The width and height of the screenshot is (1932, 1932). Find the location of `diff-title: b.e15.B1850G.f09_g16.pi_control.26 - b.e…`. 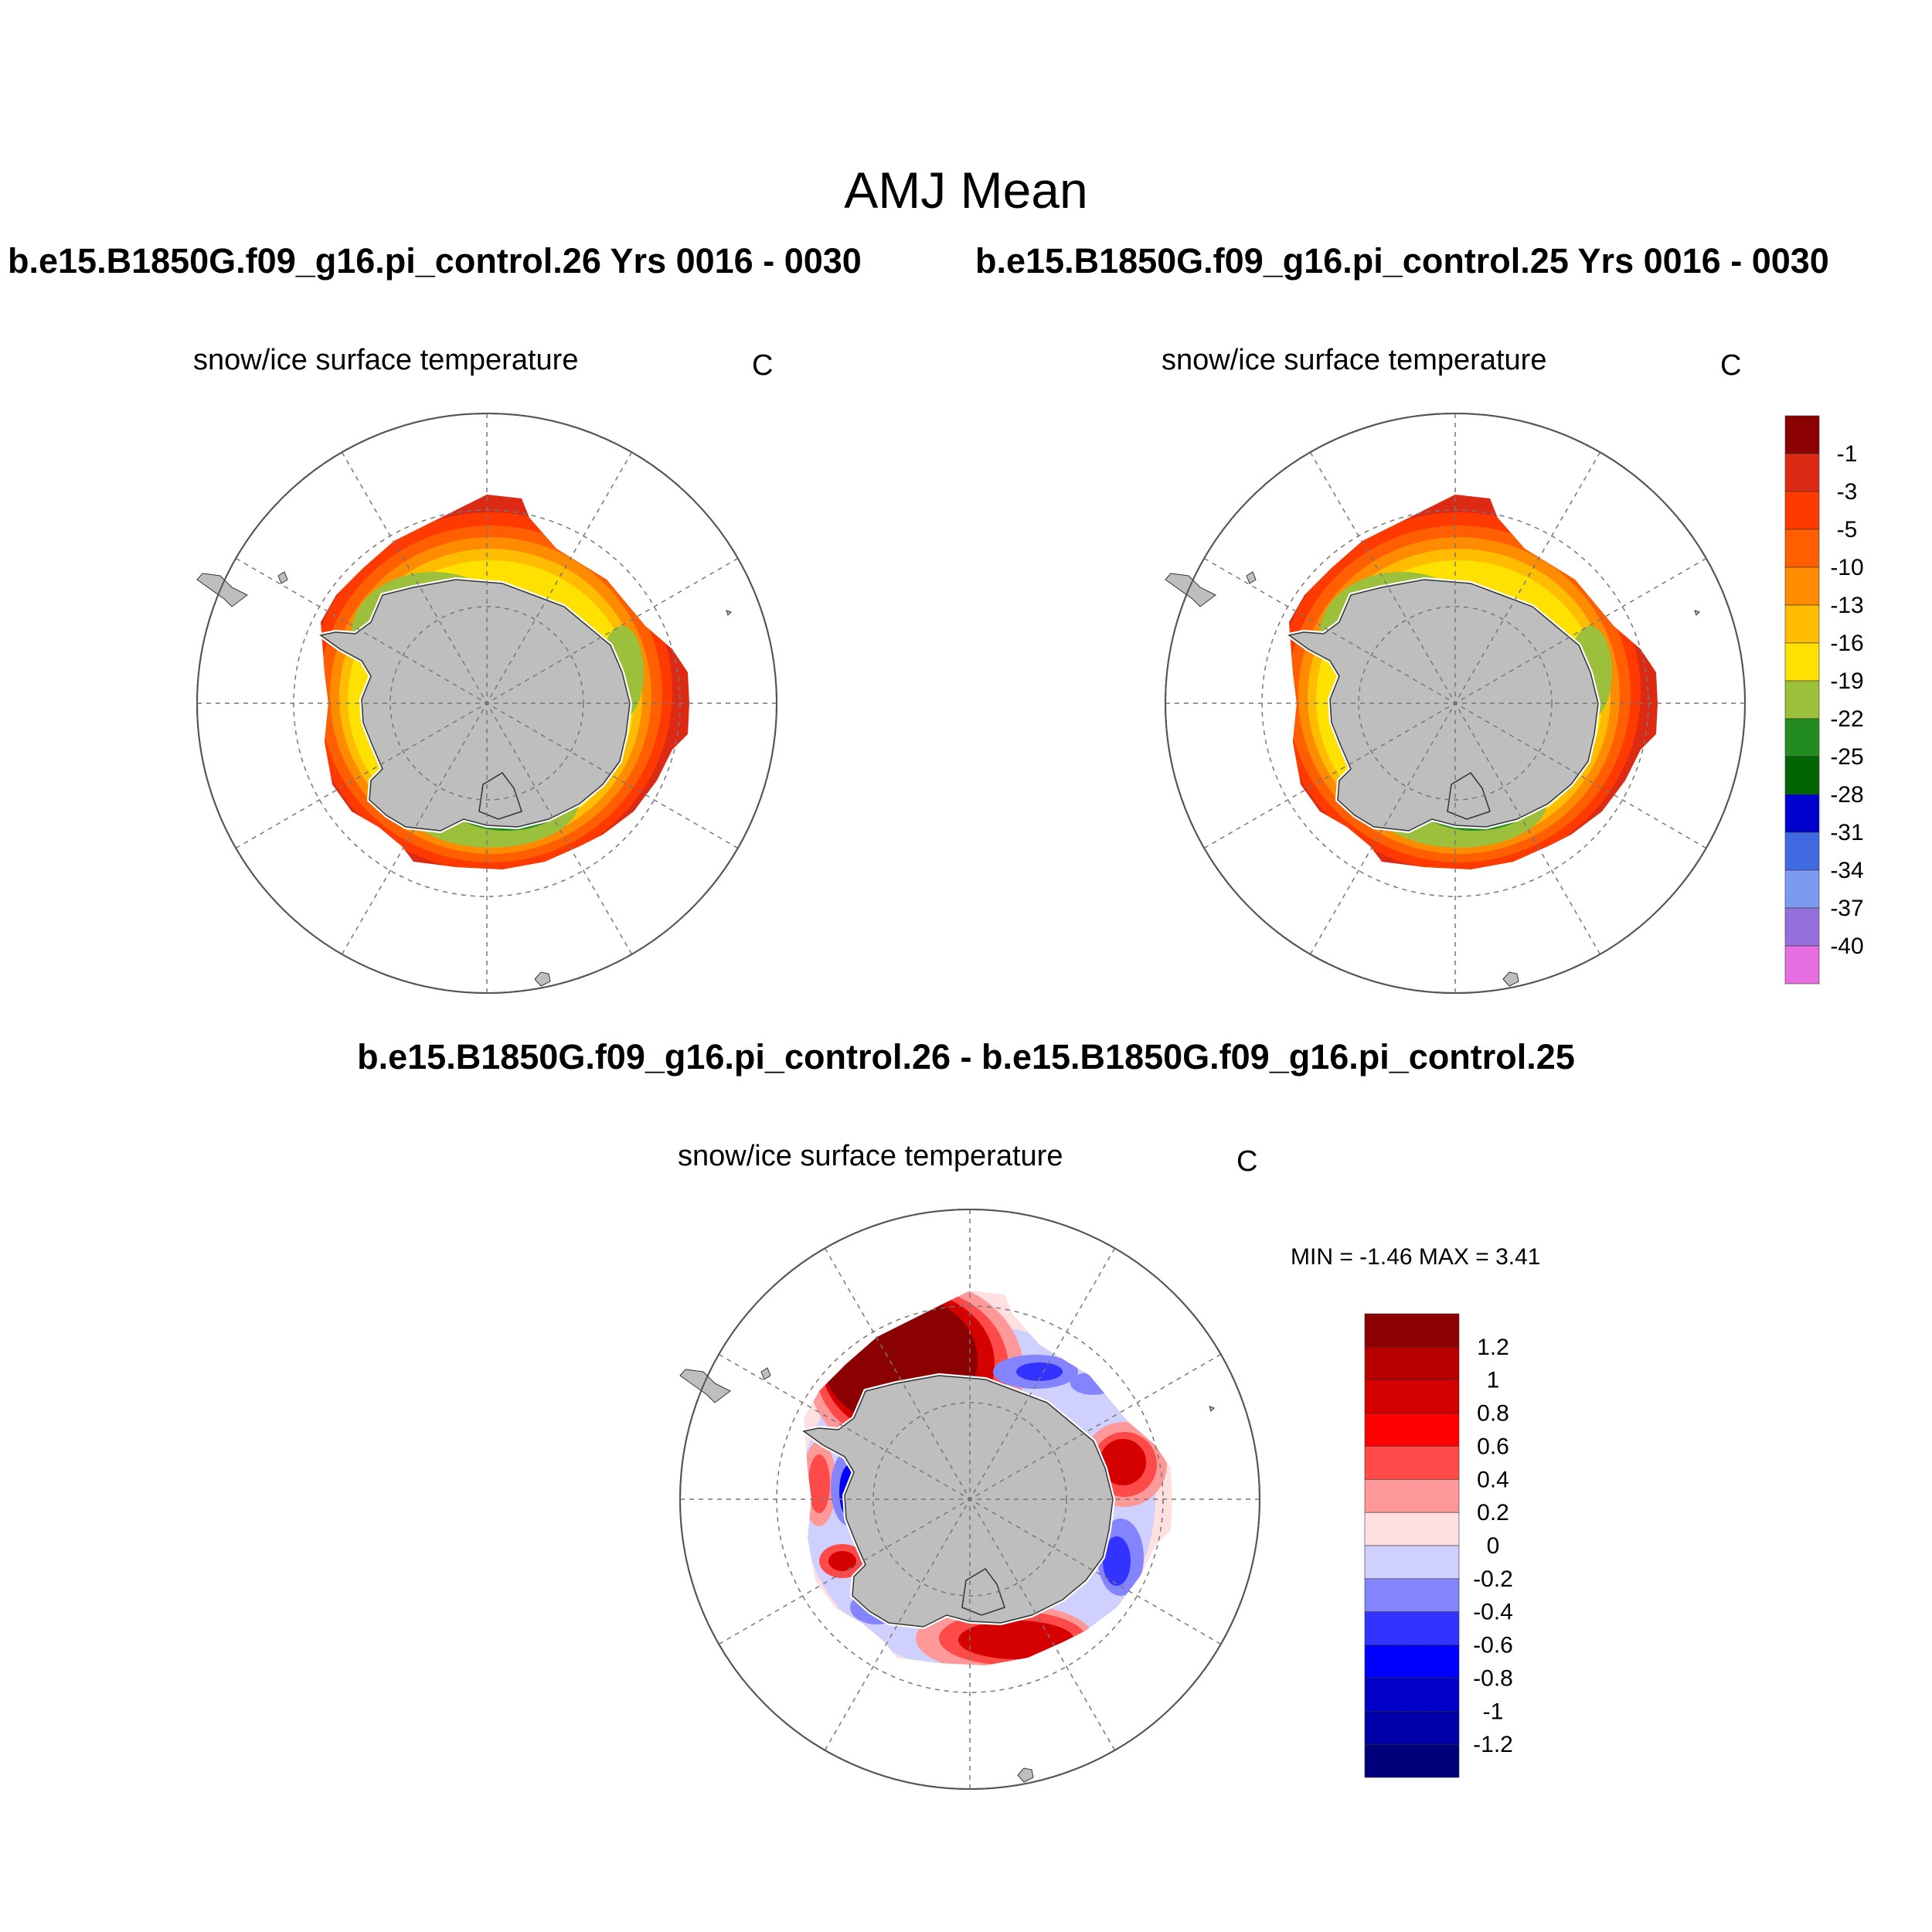

diff-title: b.e15.B1850G.f09_g16.pi_control.26 - b.e… is located at coordinates (966, 1057).